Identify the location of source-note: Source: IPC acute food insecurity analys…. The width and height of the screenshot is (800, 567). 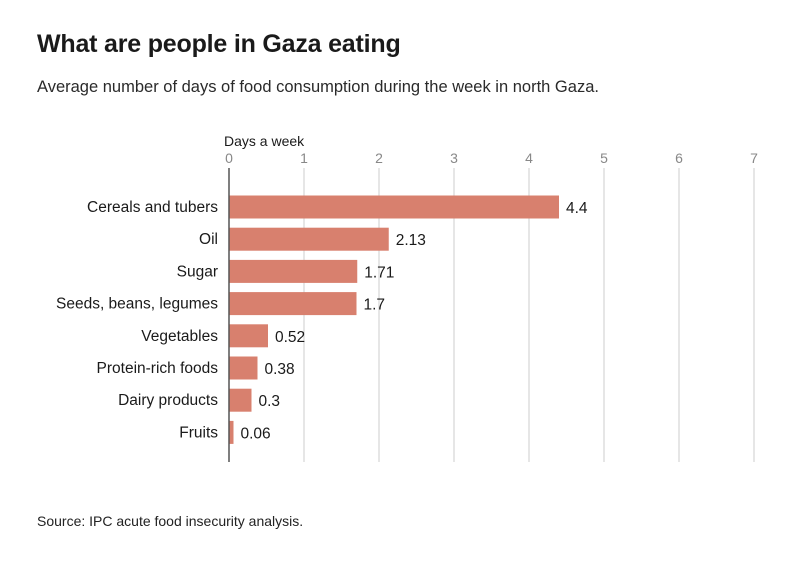
(170, 521).